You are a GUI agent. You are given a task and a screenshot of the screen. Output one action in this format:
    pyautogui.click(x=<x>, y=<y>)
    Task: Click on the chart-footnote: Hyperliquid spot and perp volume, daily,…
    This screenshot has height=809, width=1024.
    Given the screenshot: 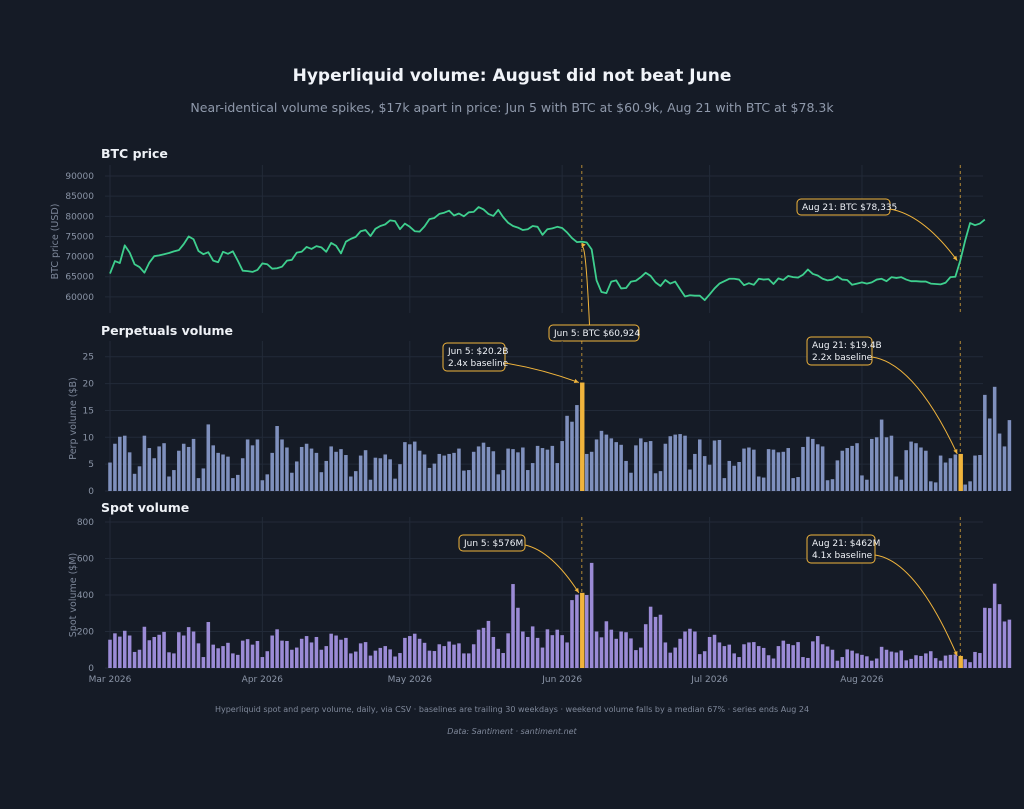 What is the action you would take?
    pyautogui.click(x=512, y=709)
    